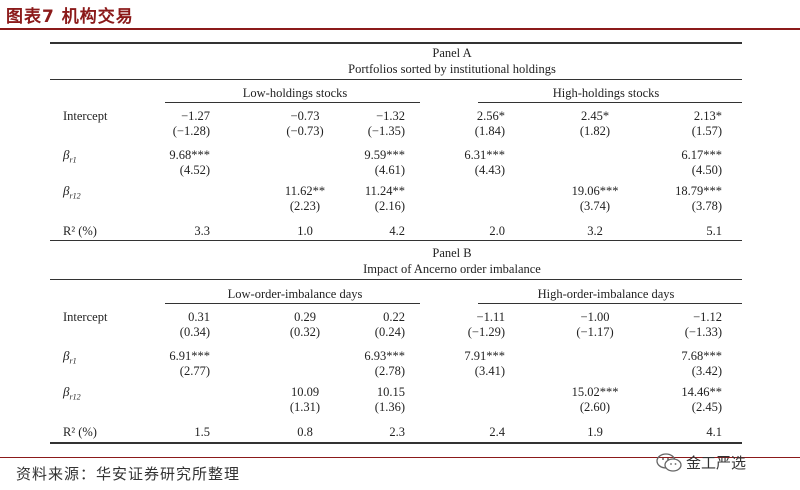 This screenshot has width=800, height=490. Describe the element at coordinates (384, 356) in the screenshot. I see `table-cell: 6.93***` at that location.